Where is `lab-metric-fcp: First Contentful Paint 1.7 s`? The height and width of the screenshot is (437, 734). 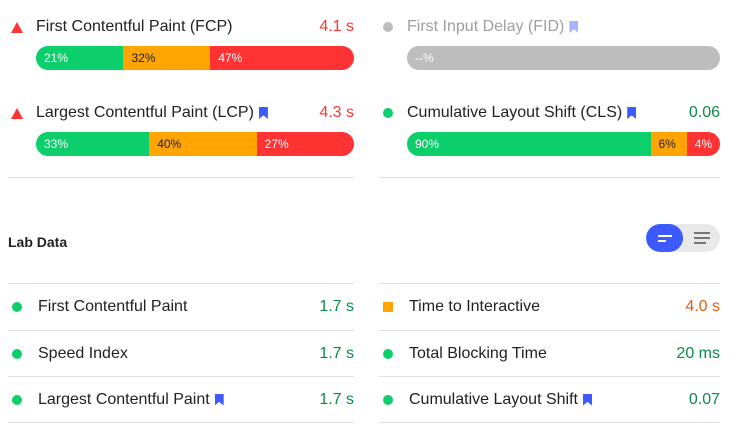 lab-metric-fcp: First Contentful Paint 1.7 s is located at coordinates (181, 306).